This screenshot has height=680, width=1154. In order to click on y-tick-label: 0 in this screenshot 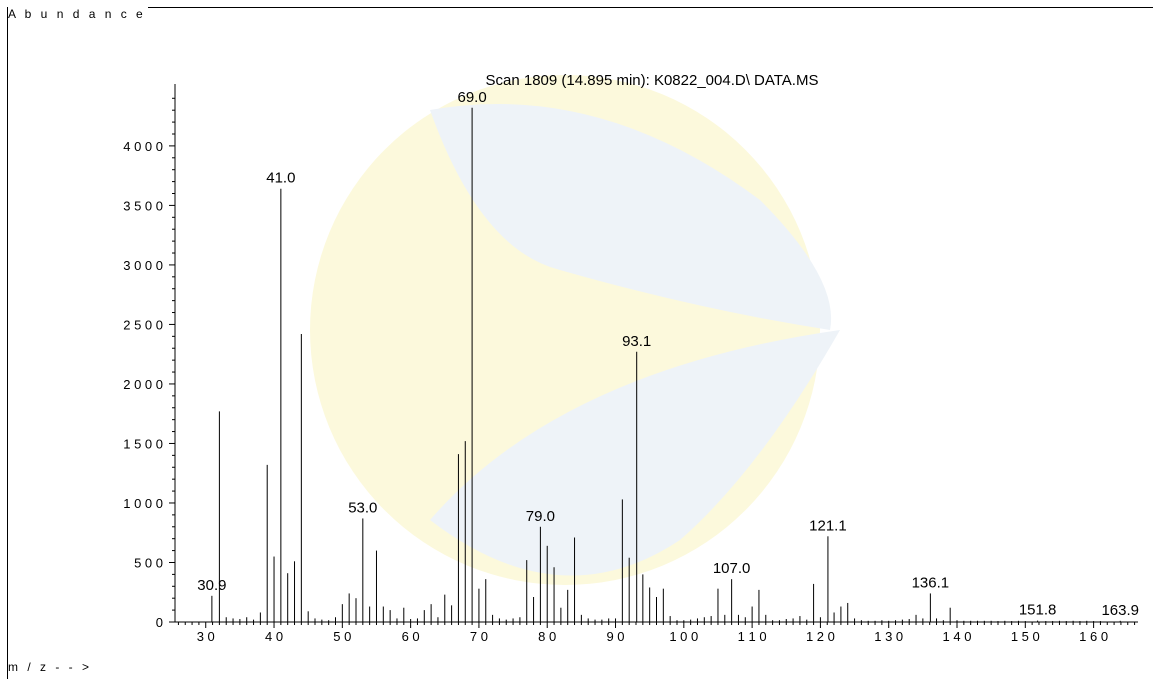, I will do `click(159, 622)`.